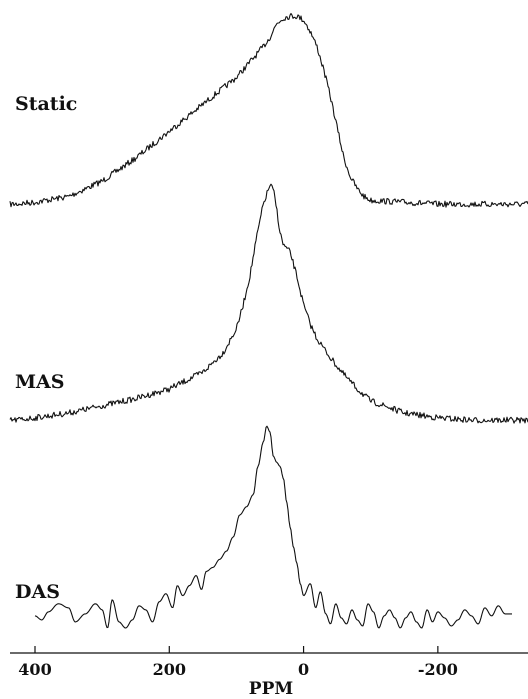 Image resolution: width=528 pixels, height=699 pixels. Describe the element at coordinates (37, 592) in the screenshot. I see `das-label: DAS` at that location.